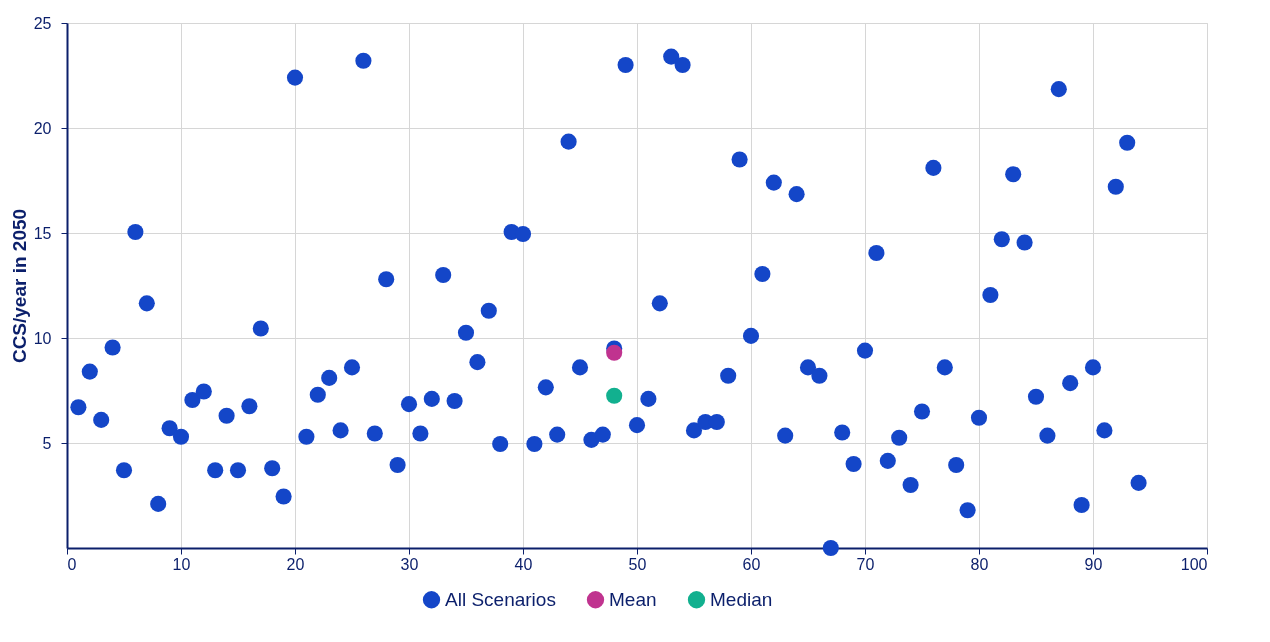 This screenshot has height=642, width=1270. I want to click on x-tick-label: 0, so click(72, 564).